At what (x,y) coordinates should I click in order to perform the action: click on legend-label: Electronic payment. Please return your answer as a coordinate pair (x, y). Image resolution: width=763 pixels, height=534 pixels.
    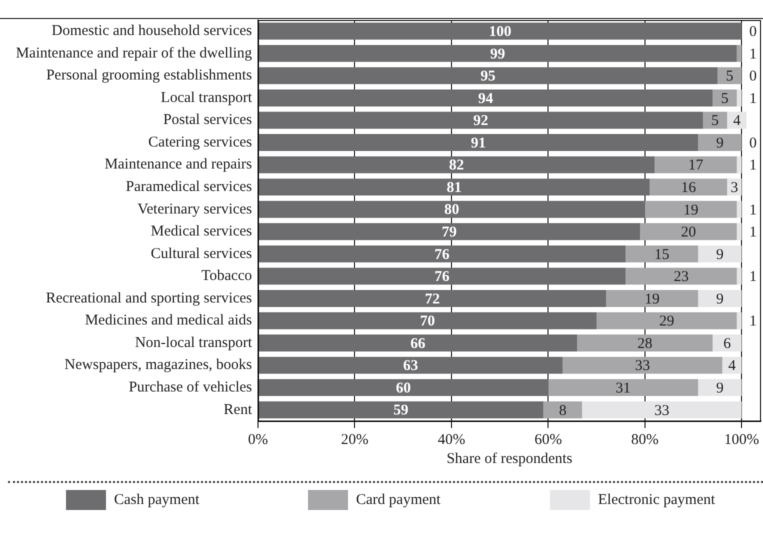
    Looking at the image, I should click on (657, 500).